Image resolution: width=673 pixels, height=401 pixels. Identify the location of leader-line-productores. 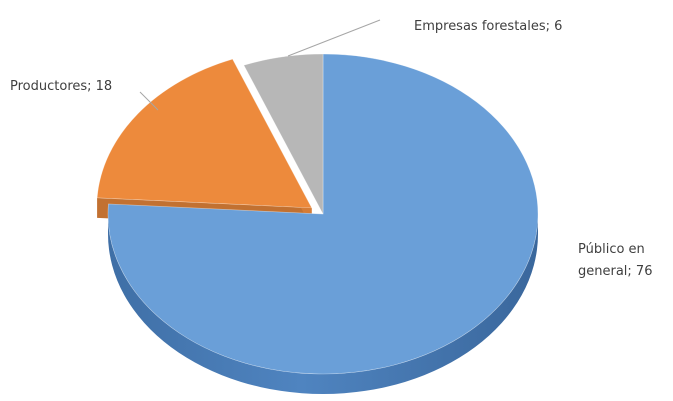
(149, 101).